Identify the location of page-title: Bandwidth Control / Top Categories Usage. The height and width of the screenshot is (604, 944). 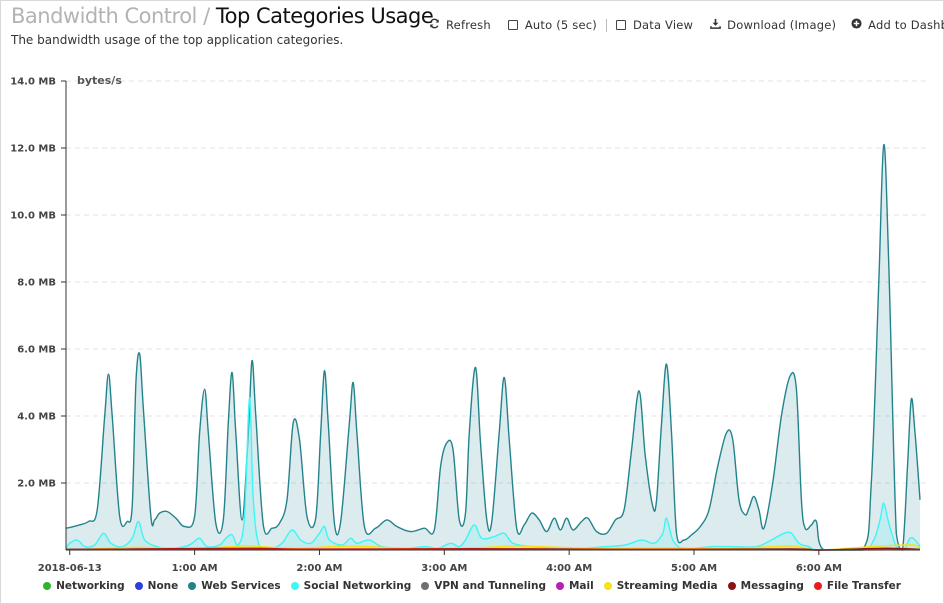
(222, 16).